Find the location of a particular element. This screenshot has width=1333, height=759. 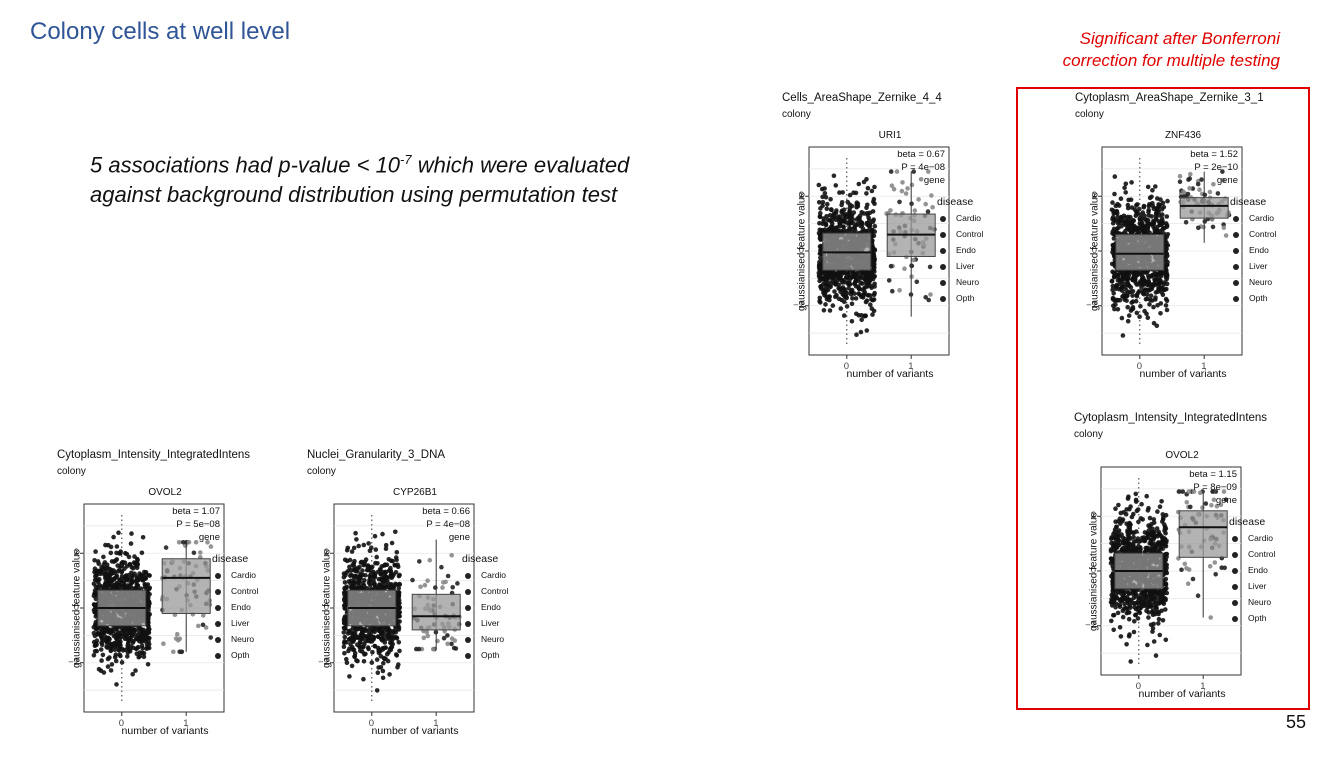

legend-item: Liver is located at coordinates (230, 623).